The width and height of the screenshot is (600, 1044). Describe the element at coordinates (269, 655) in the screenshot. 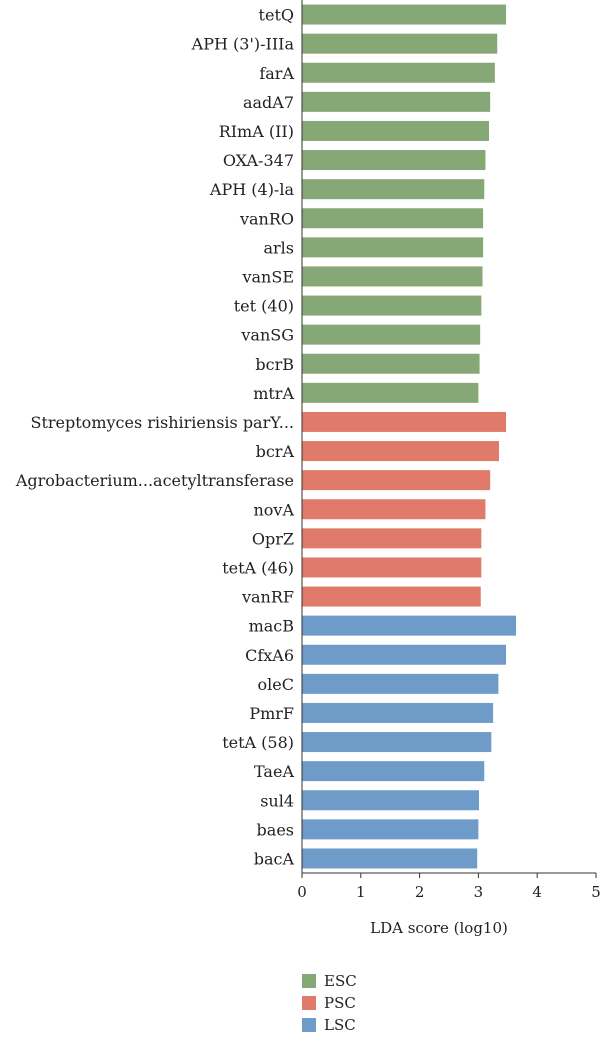

I see `category-label-cfxa6: CfxA6` at that location.